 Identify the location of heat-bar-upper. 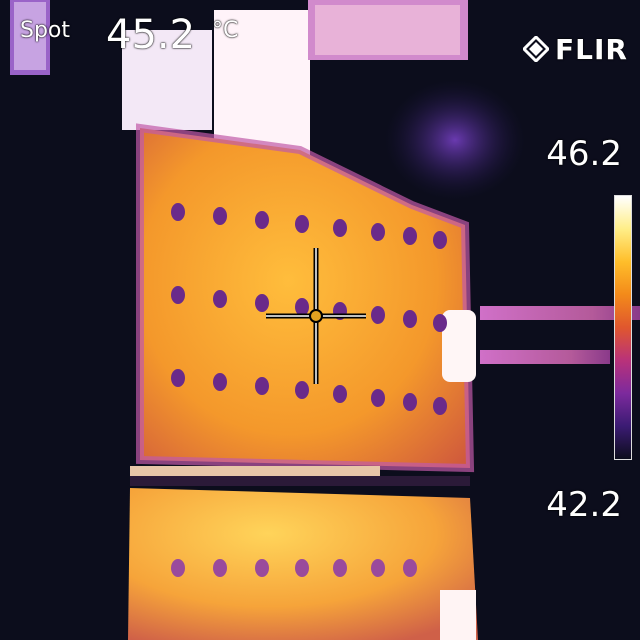
(560, 313).